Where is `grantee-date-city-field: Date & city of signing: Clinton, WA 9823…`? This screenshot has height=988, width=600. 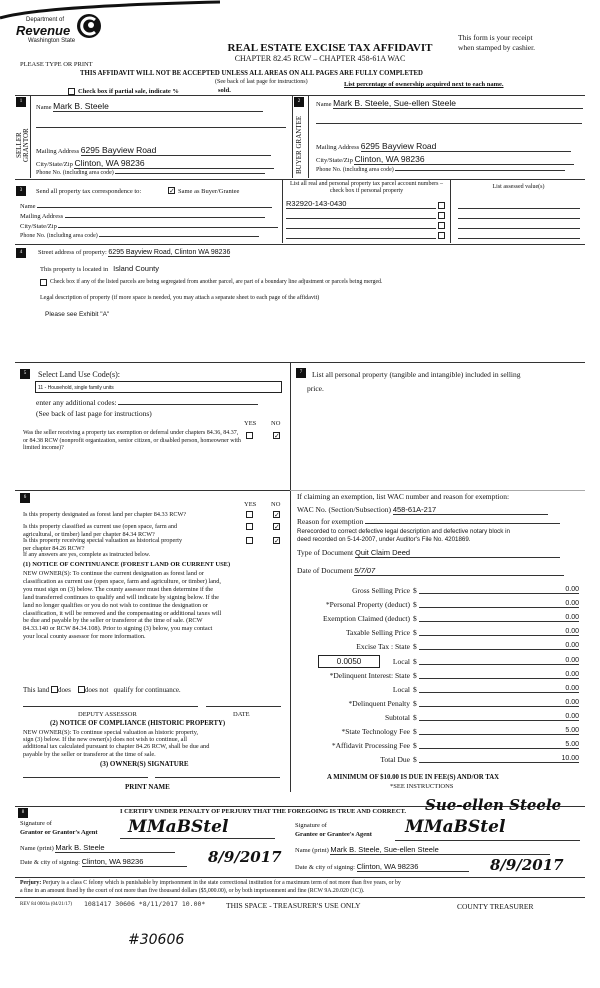
grantee-date-city-field: Date & city of signing: Clinton, WA 9823… is located at coordinates (382, 867).